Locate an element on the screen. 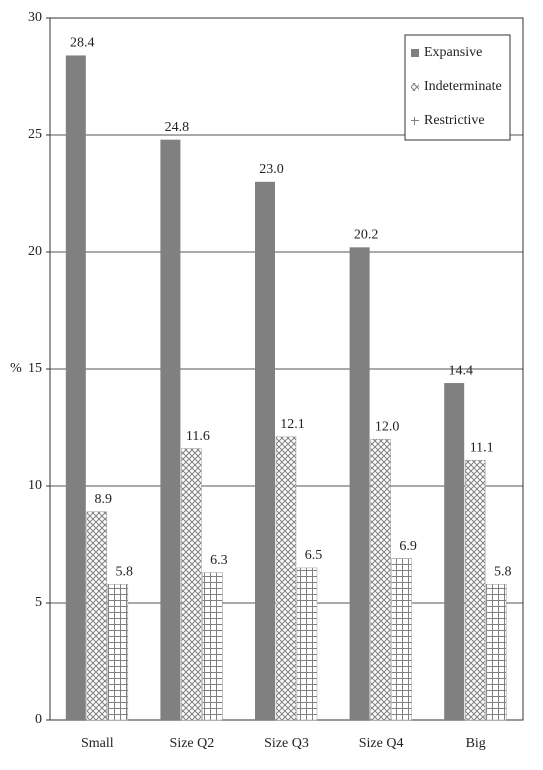  x-tick-label: Small is located at coordinates (97, 743).